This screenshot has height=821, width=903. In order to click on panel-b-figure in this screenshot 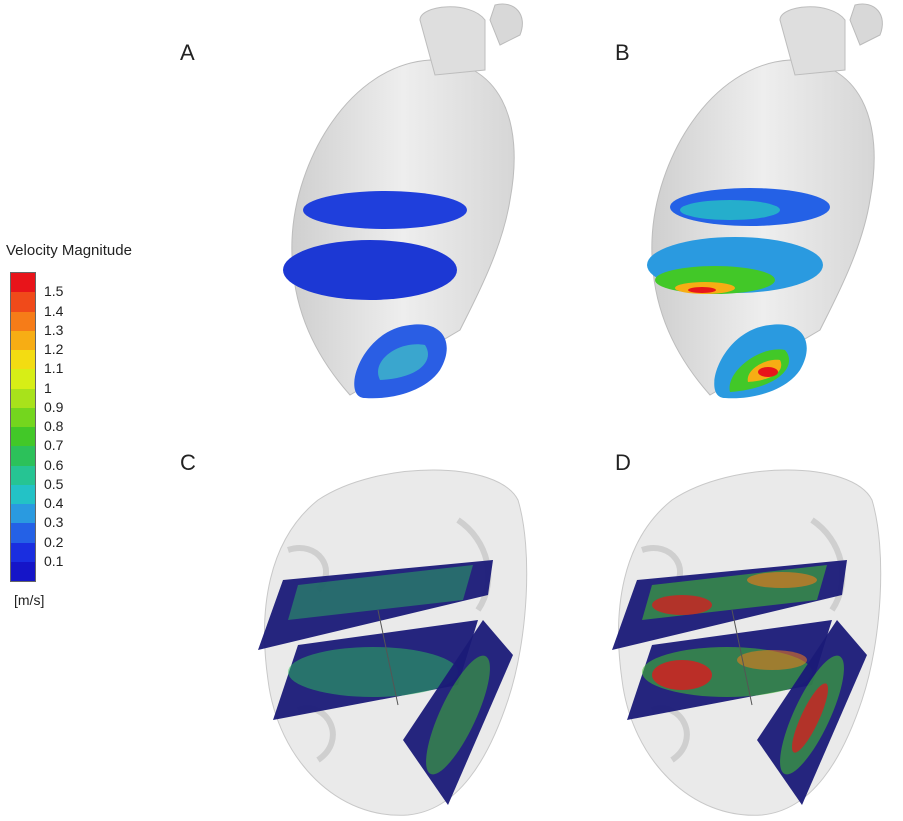, I will do `click(765, 201)`.